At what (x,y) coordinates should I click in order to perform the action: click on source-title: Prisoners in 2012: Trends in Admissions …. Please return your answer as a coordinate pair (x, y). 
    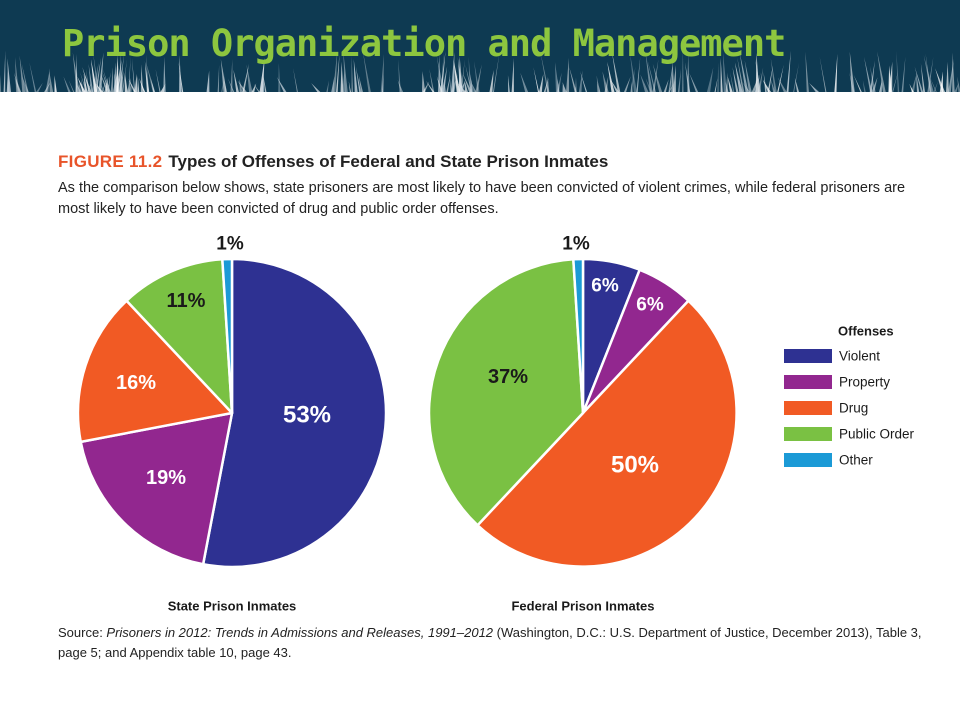
    Looking at the image, I should click on (300, 632).